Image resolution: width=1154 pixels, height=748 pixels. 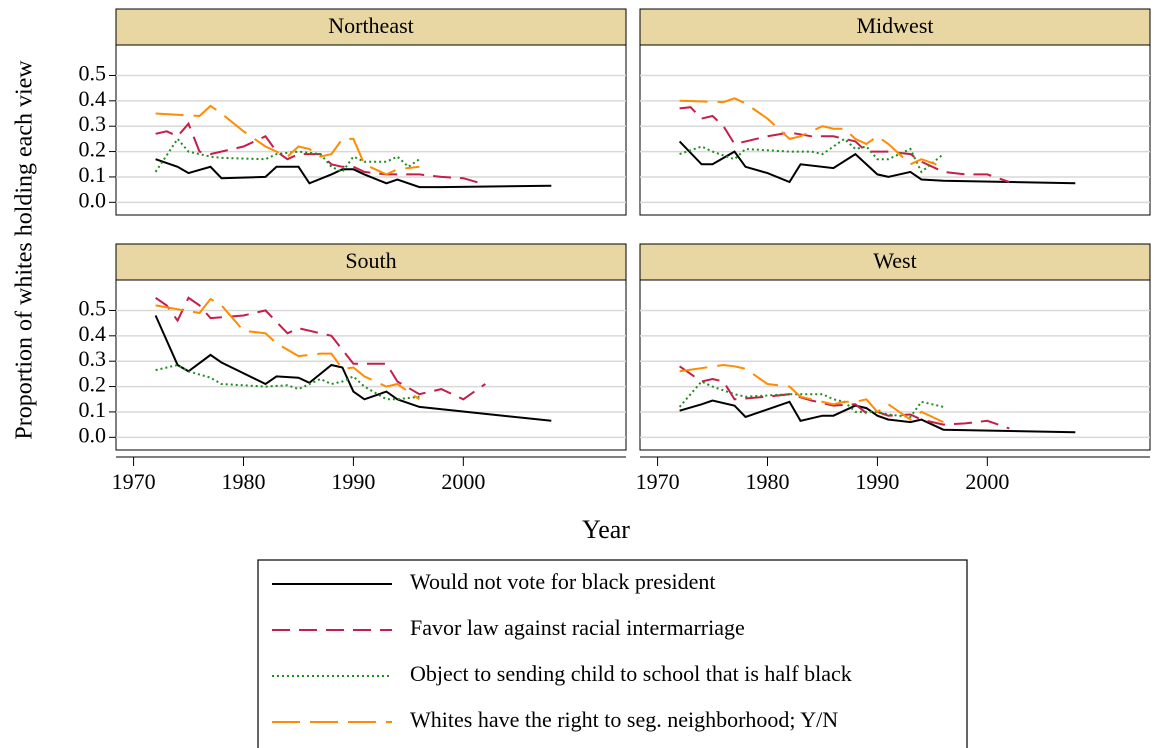 I want to click on x-axis-label: Year, so click(x=606, y=529).